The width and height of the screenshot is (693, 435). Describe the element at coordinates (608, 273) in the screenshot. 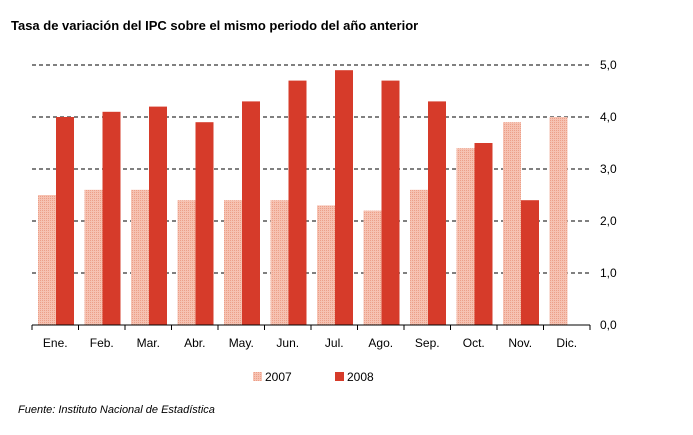

I see `y-tick-label: 1,0` at that location.